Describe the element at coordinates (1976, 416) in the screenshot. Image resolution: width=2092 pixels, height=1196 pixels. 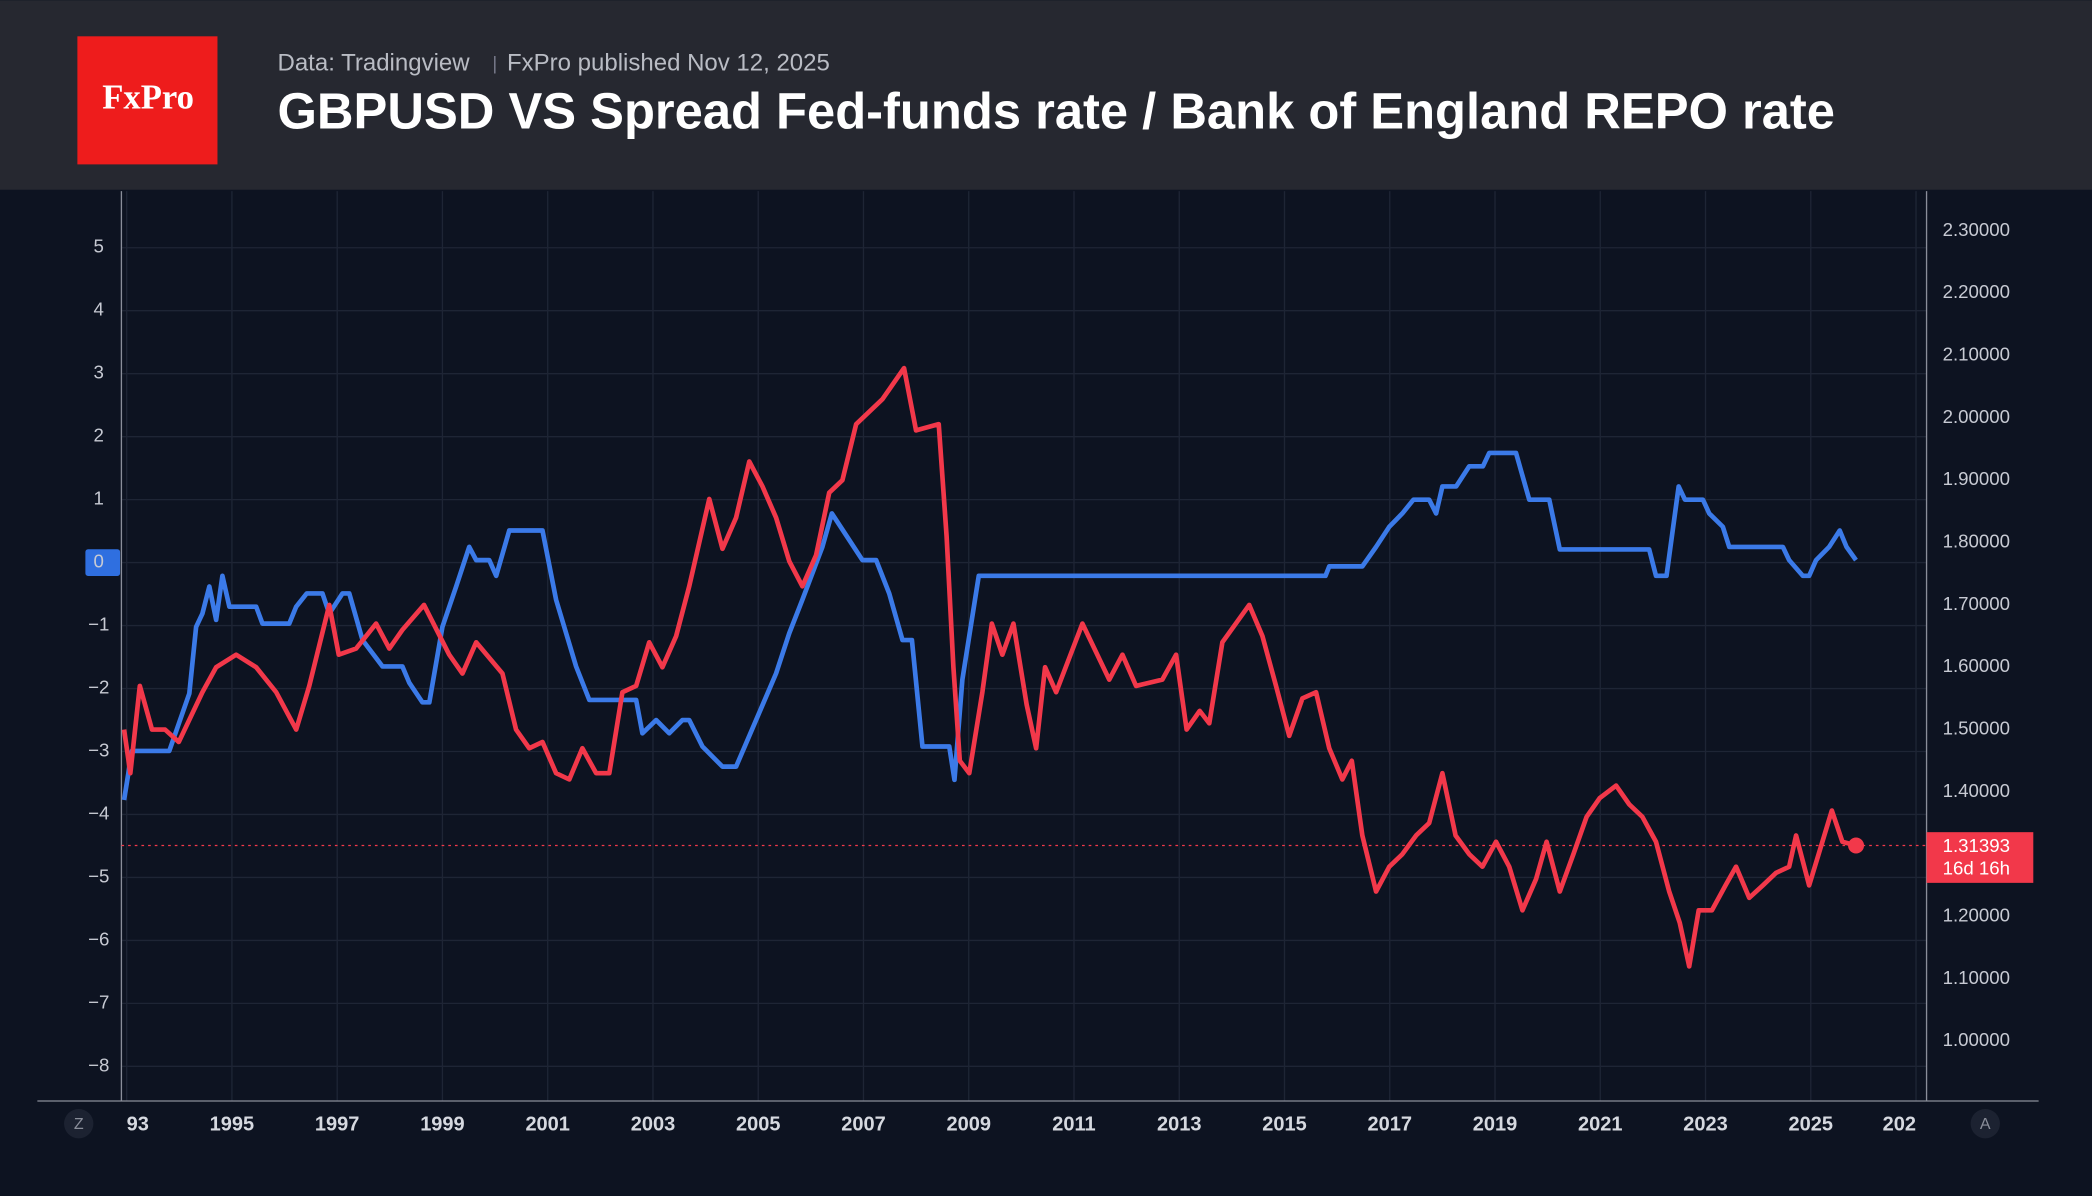
I see `y2-tick-label: 2.00000` at that location.